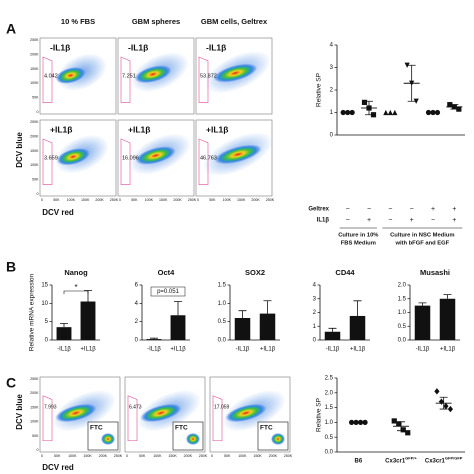 This screenshot has height=474, width=474. Describe the element at coordinates (208, 76) in the screenshot. I see `sp-percent: 53.872` at that location.